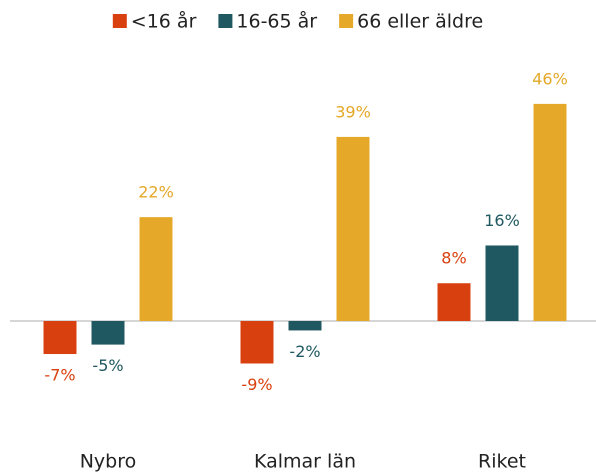 Image resolution: width=596 pixels, height=472 pixels. What do you see at coordinates (305, 461) in the screenshot?
I see `x-tick-label: Kalmar län` at bounding box center [305, 461].